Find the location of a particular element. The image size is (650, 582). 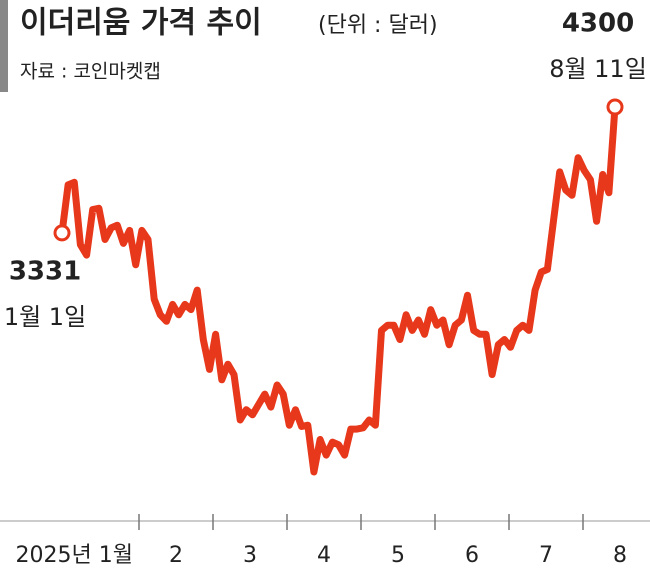

x-tick-label: 6 is located at coordinates (472, 555).